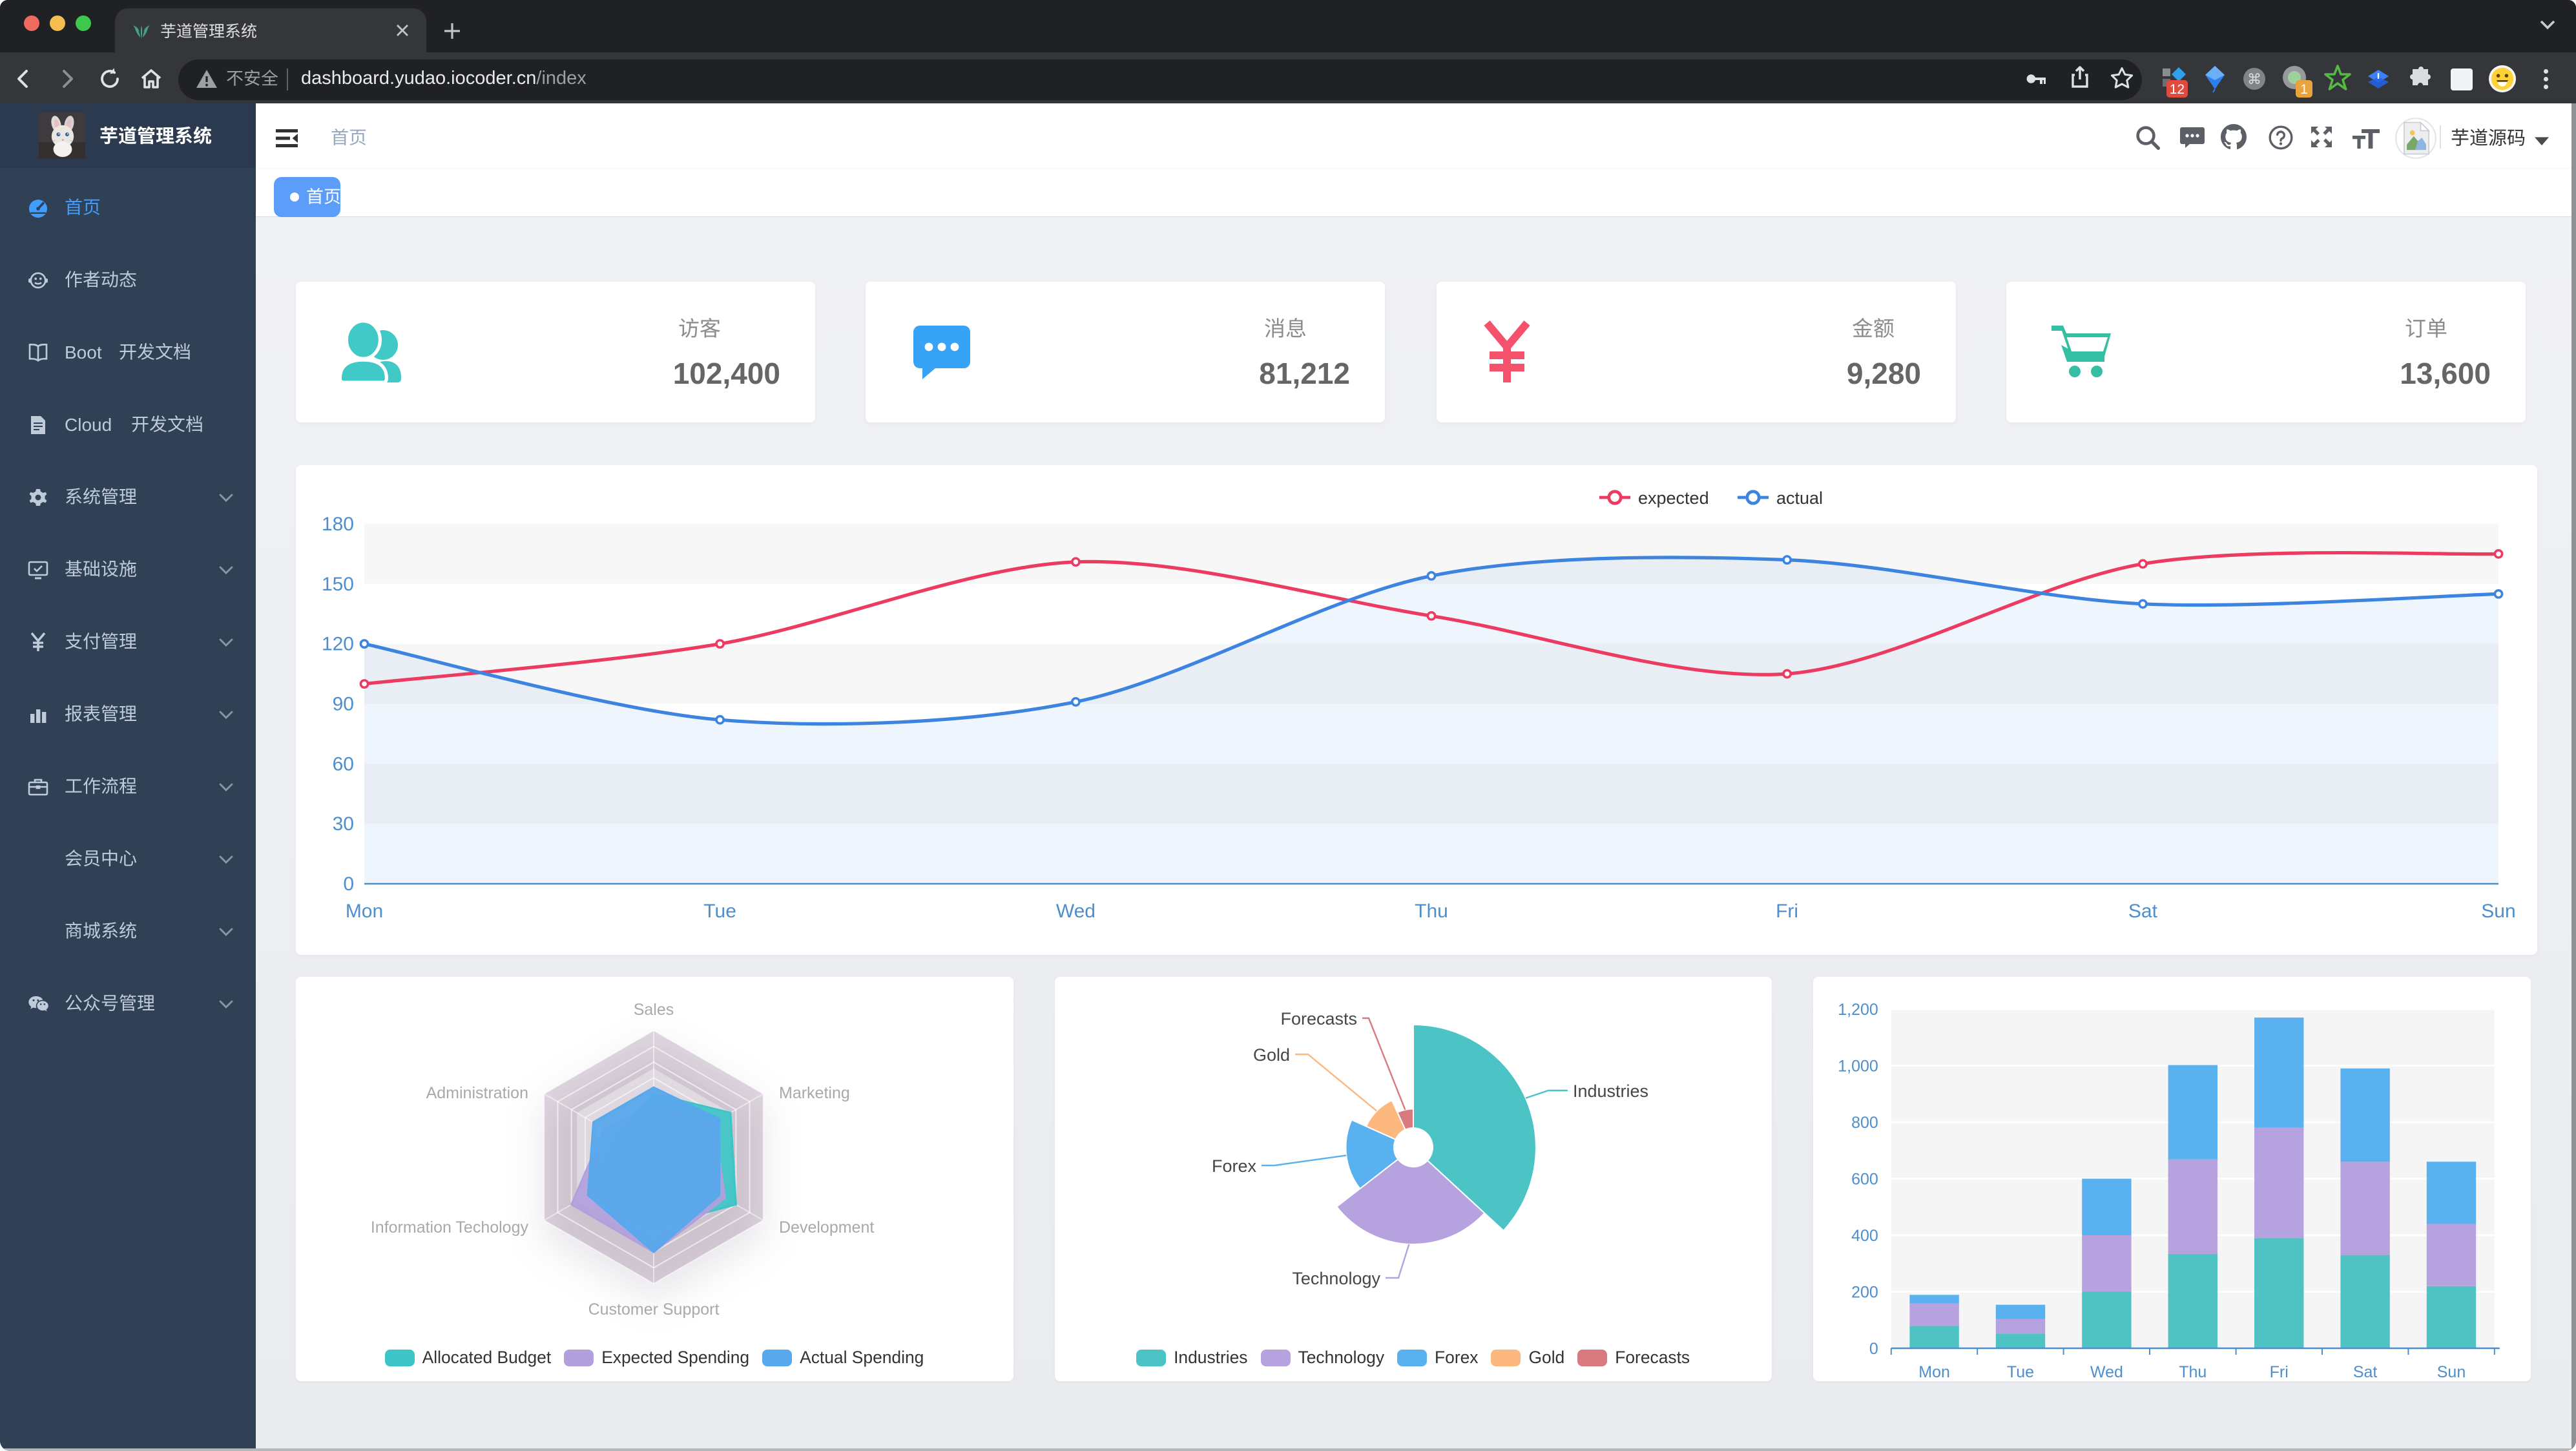  Describe the element at coordinates (826, 1227) in the screenshot. I see `svg-text: Development` at that location.